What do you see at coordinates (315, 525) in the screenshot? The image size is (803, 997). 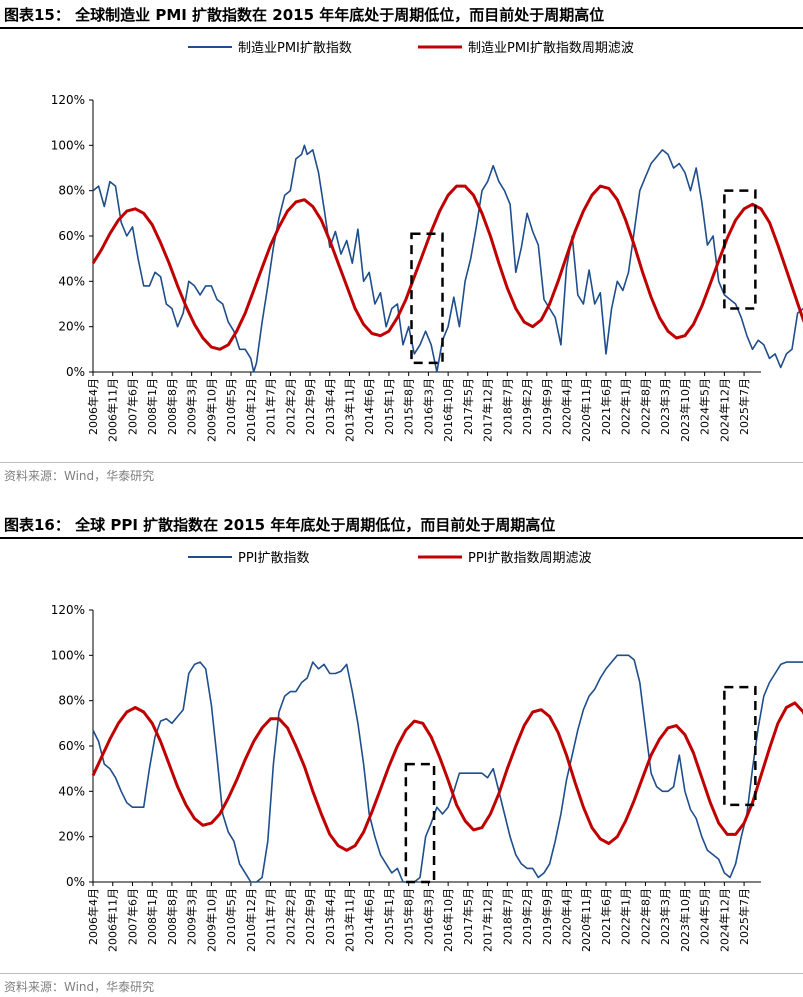 I see `title-text-ppi: 全球 PPI 扩散指数在 2015 年年底处于周期低位，而目前处于周期高位` at bounding box center [315, 525].